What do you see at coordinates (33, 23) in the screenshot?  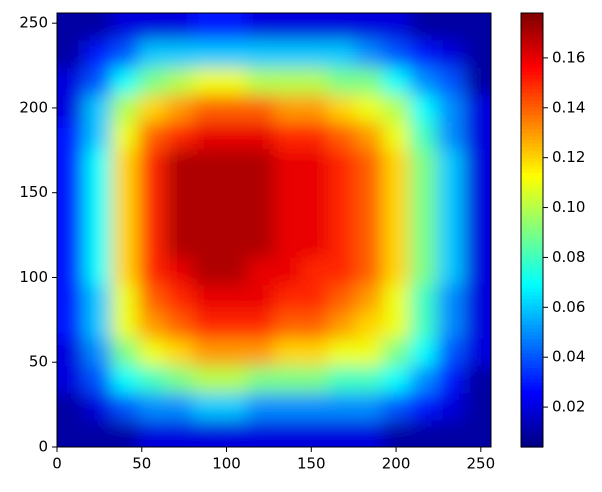 I see `y-tick-label: 250` at bounding box center [33, 23].